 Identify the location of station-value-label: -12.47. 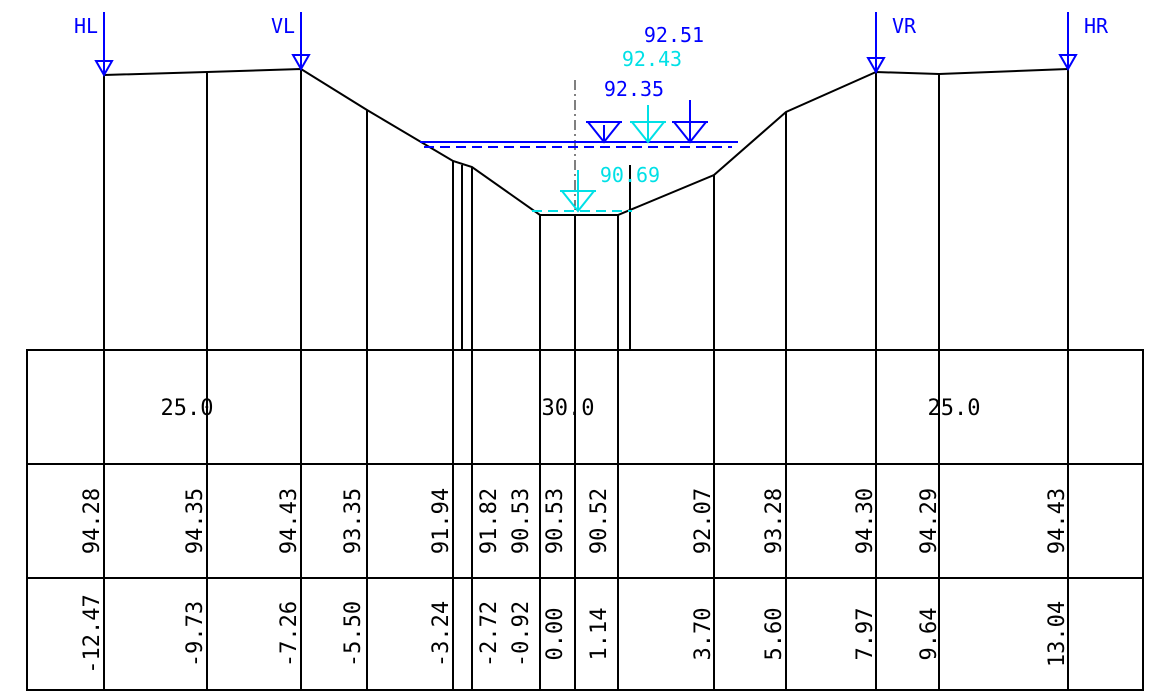
(92, 633).